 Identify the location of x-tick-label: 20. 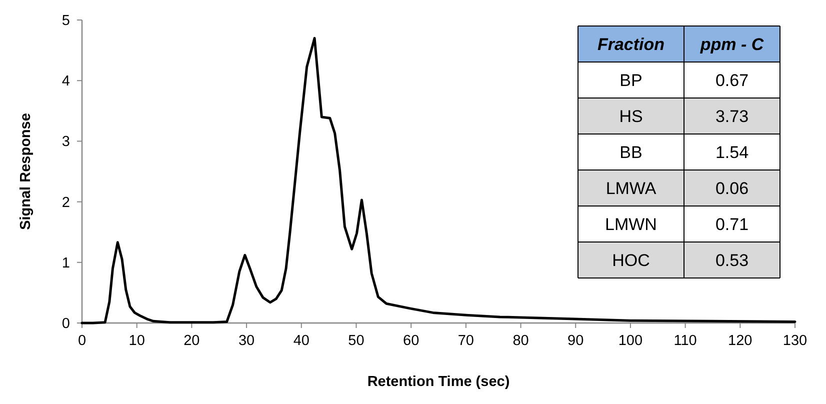
(192, 341).